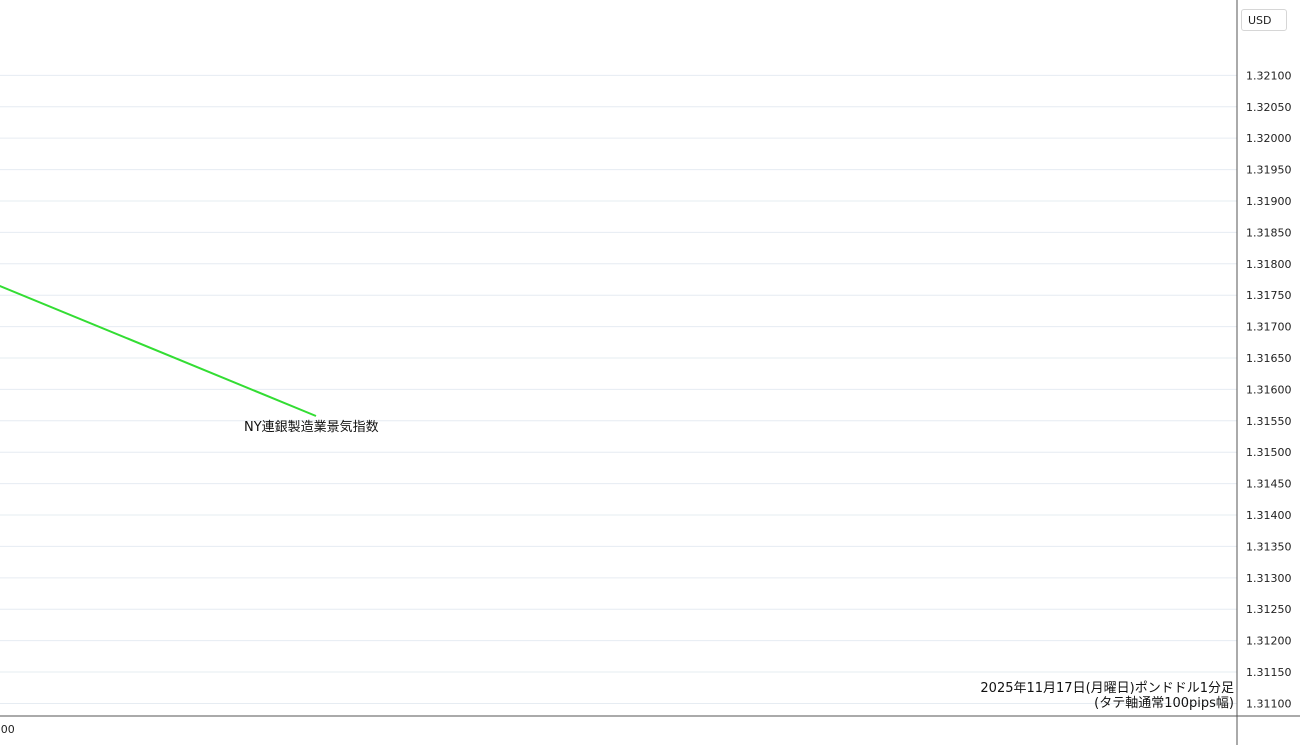  I want to click on y-tick-label: 1.31500, so click(1269, 452).